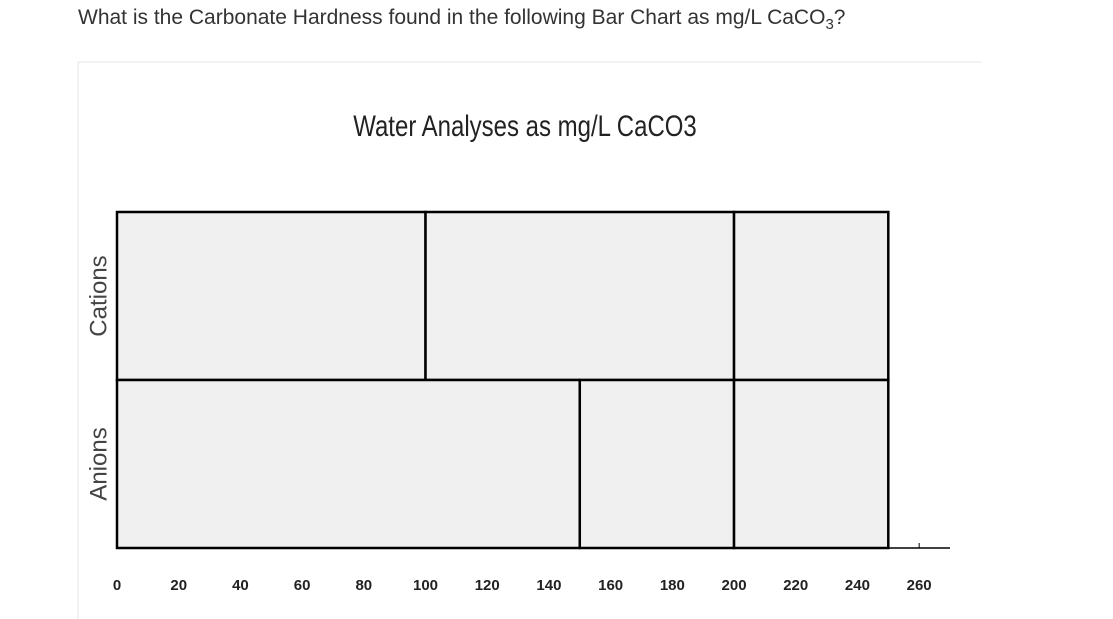  Describe the element at coordinates (98, 463) in the screenshot. I see `y-tick-label: Anions` at that location.